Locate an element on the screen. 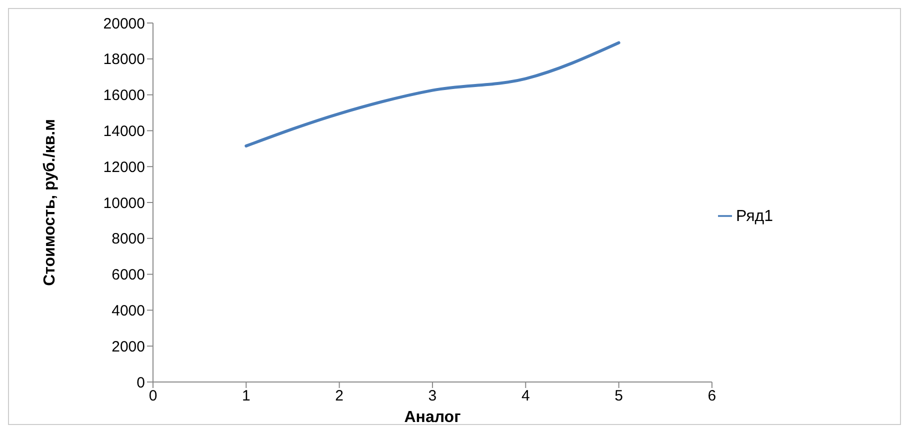  y-tick-label: 20000 is located at coordinates (124, 23).